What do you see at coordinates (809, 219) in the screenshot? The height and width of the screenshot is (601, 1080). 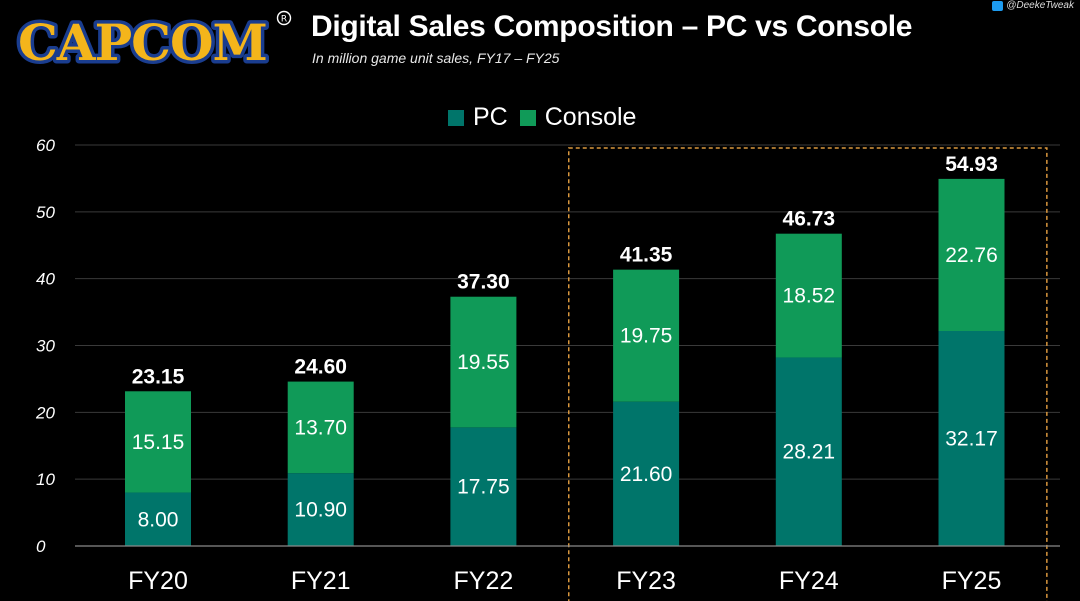 I see `total-label: 46.73` at bounding box center [809, 219].